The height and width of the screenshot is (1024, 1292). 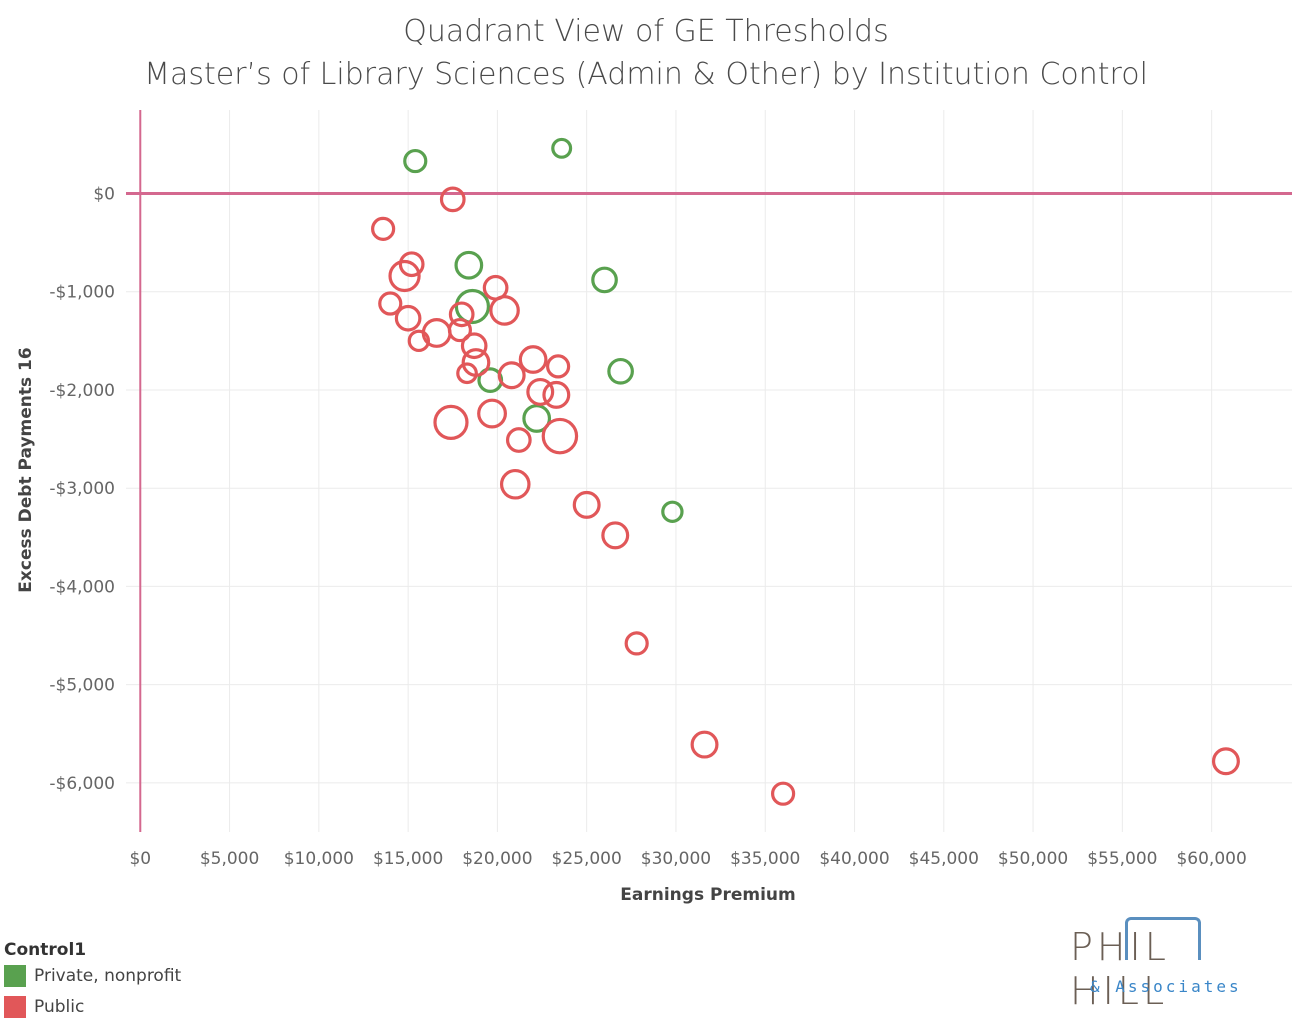 What do you see at coordinates (229, 859) in the screenshot?
I see `x-tick-label: $5,000` at bounding box center [229, 859].